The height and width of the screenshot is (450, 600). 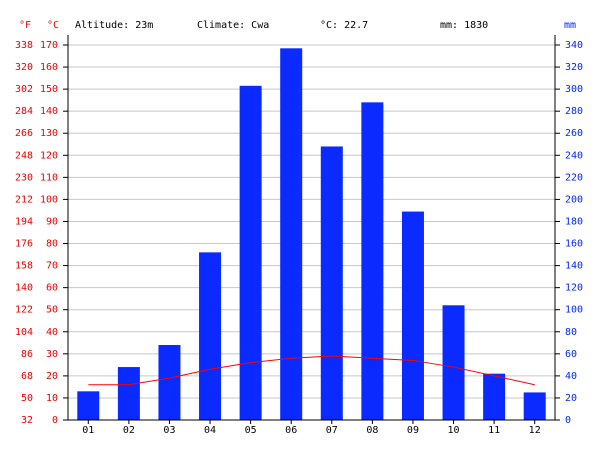 I want to click on y2-tick-label: 80, so click(x=571, y=332).